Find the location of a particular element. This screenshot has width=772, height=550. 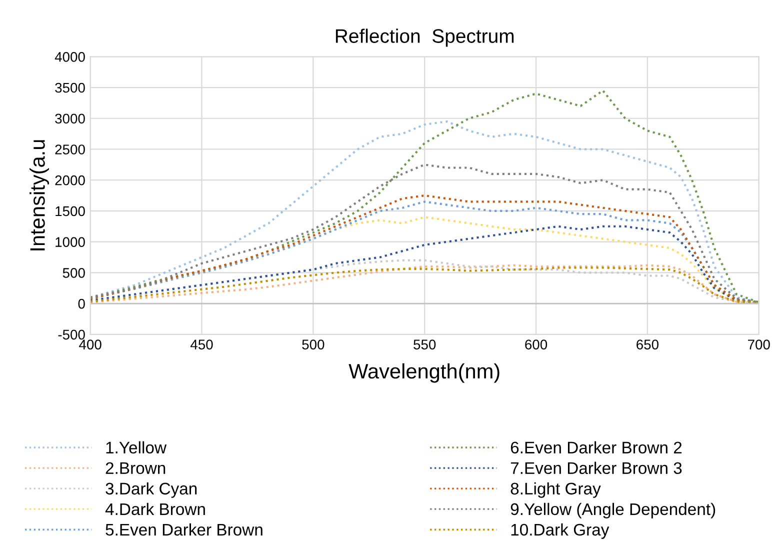

legend-label: 9.Yellow (Angle Dependent) is located at coordinates (613, 510).